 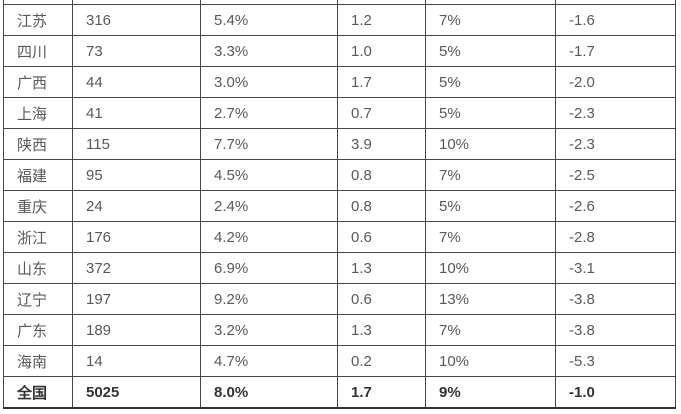 I want to click on cell-region: 山东, so click(x=38, y=268).